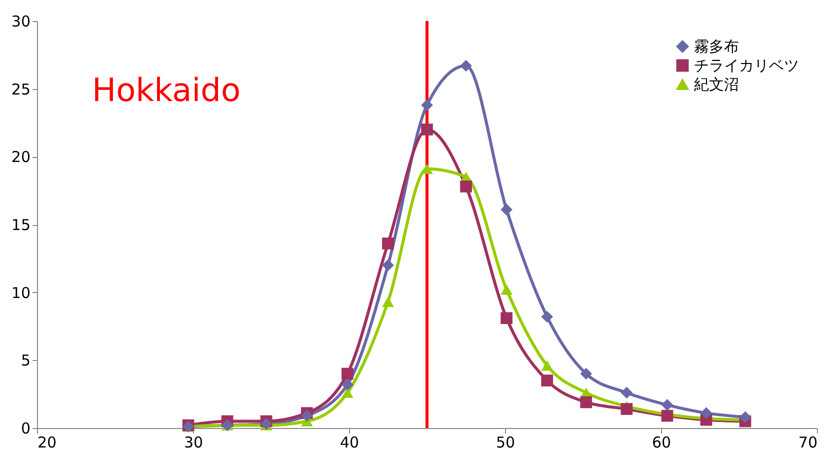 The height and width of the screenshot is (456, 830). What do you see at coordinates (506, 443) in the screenshot?
I see `x-tick-label: 50` at bounding box center [506, 443].